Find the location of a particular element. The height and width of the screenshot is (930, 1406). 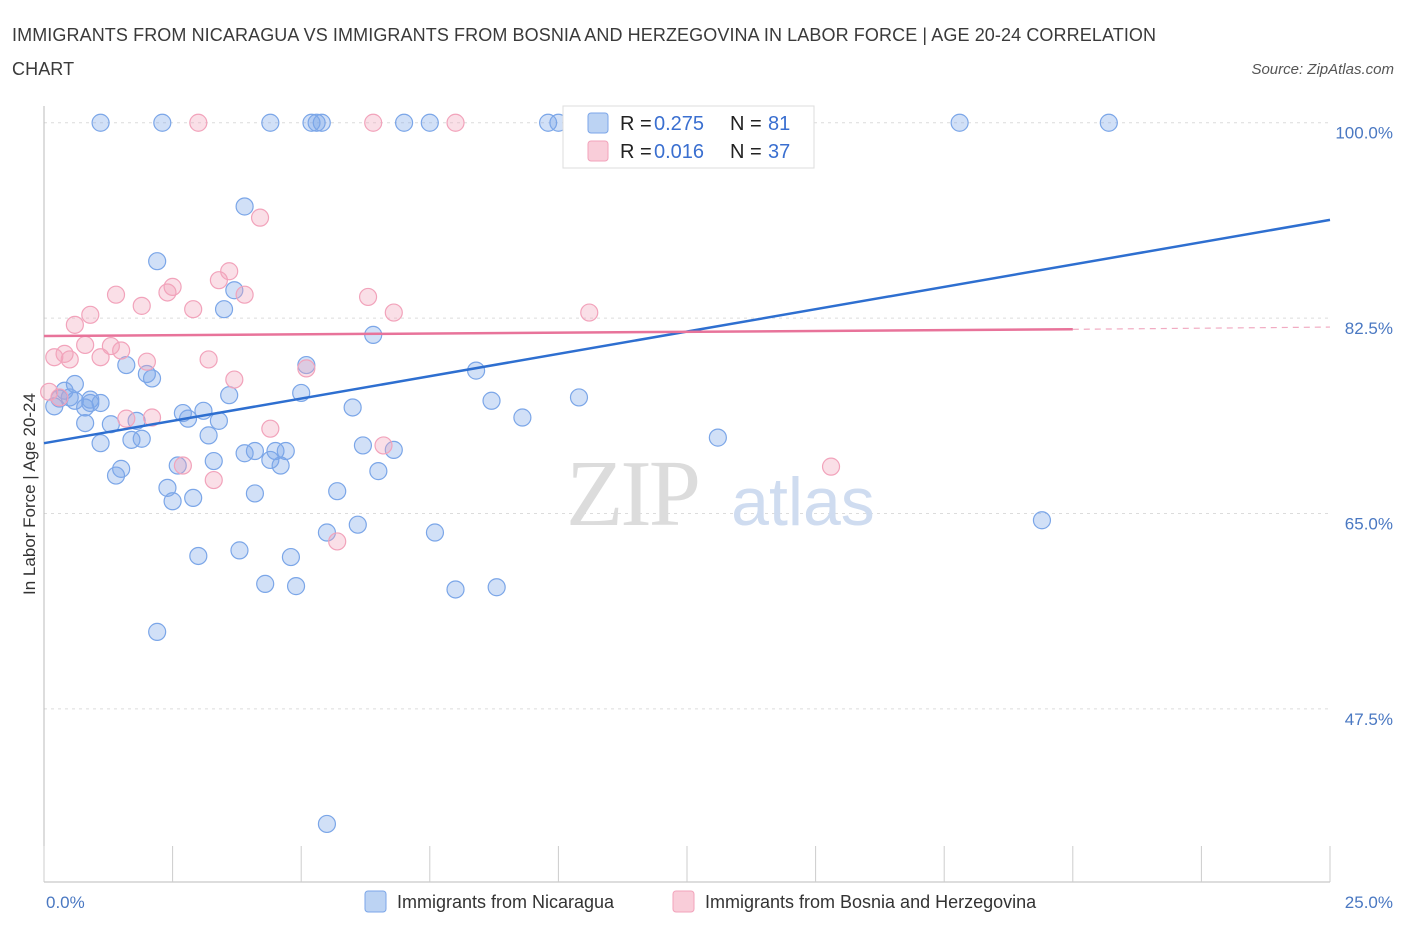

legend-swatch-nicaragua is located at coordinates (375, 901).